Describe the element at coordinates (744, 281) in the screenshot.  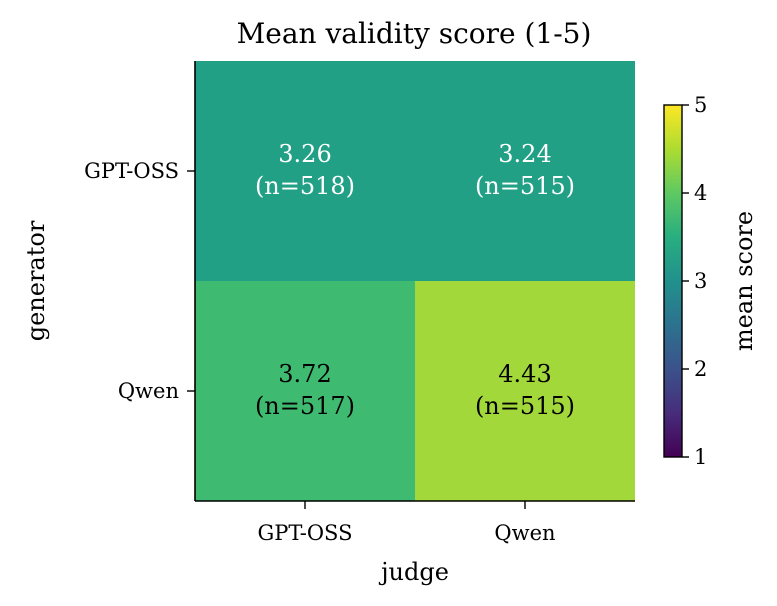
I see `colorbar-label: mean score` at that location.